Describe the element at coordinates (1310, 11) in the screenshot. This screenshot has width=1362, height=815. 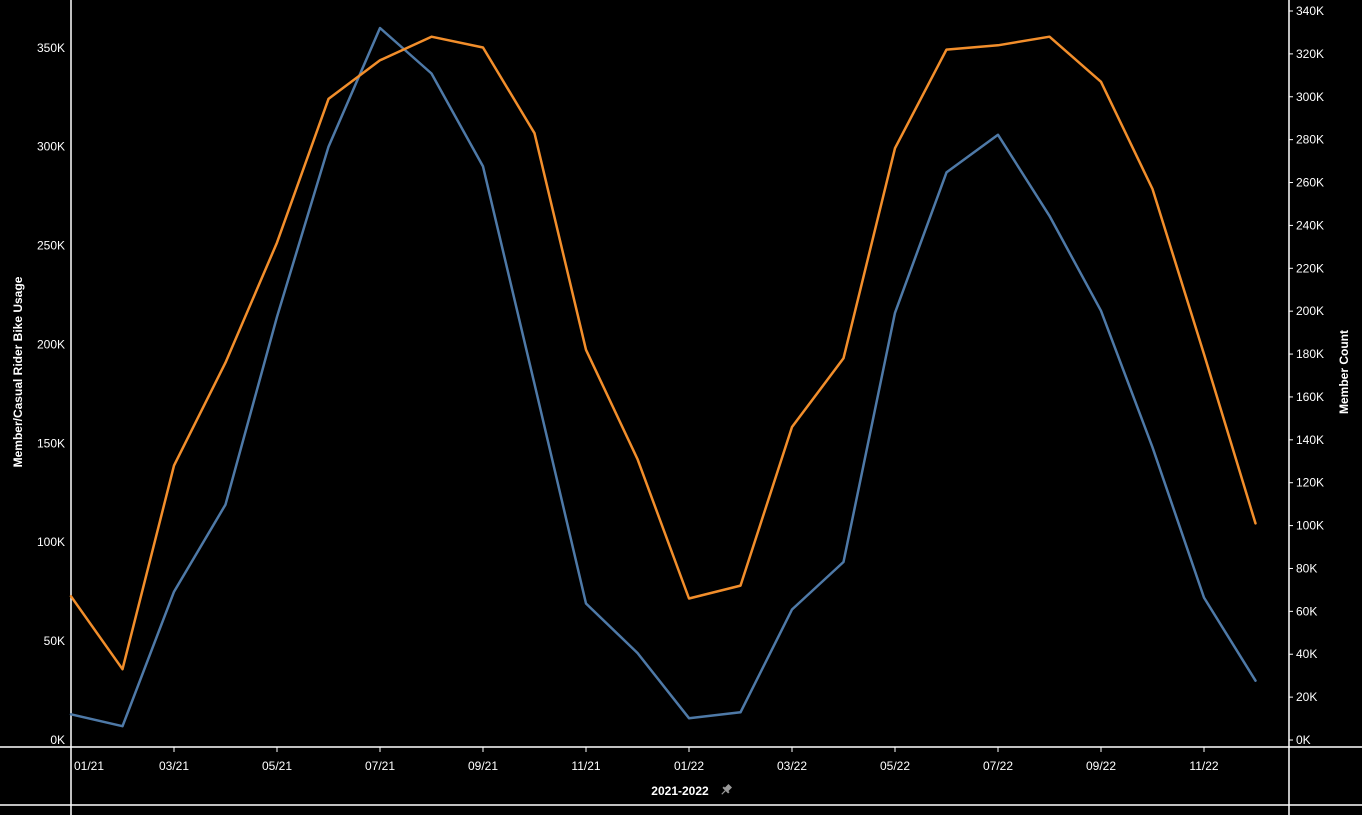
I see `right-tick-label: 340K` at that location.